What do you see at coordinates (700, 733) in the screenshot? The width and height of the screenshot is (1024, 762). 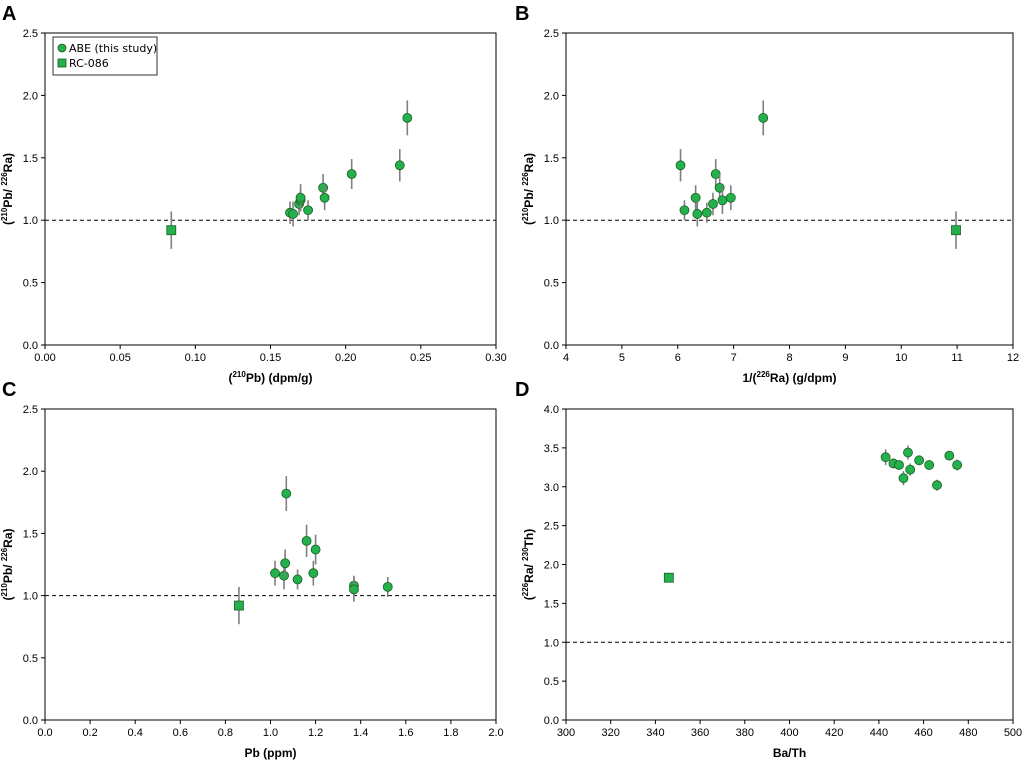 I see `x-tick-label: 360` at bounding box center [700, 733].